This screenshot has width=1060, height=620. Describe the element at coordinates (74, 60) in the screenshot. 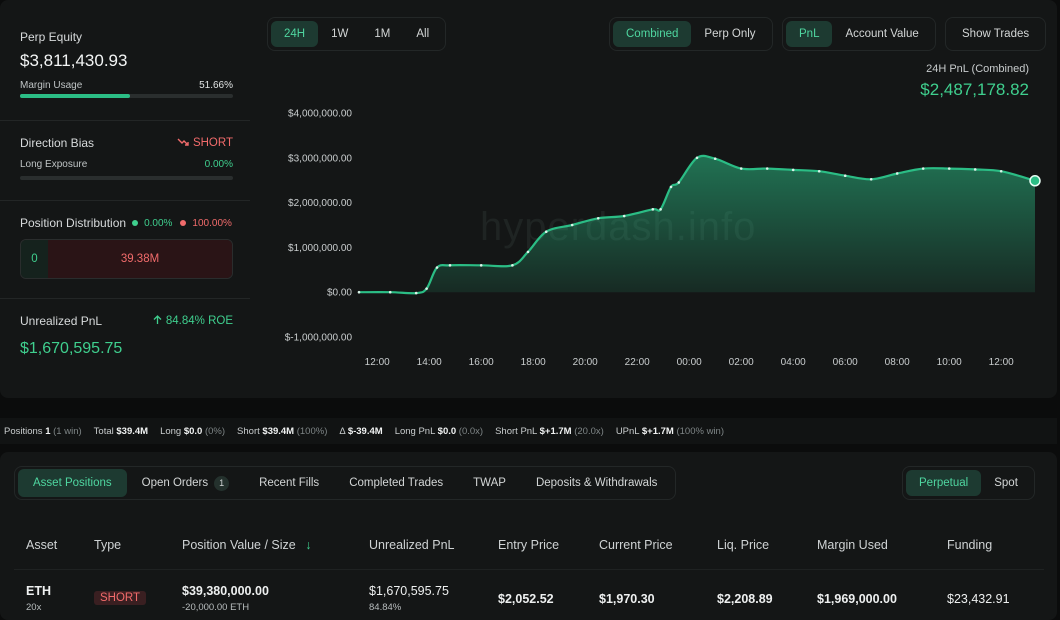

I see `perp-equity-value: $3,811,430.93` at that location.